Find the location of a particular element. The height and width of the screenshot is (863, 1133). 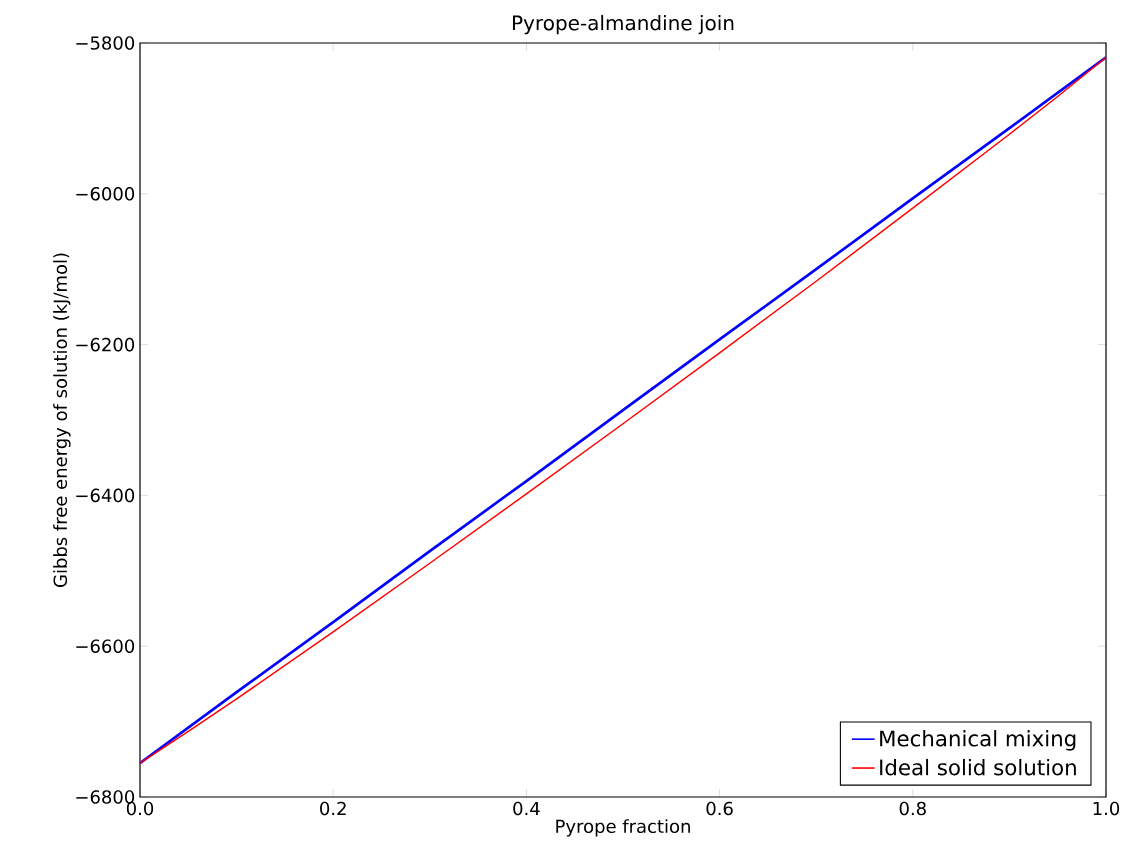

legend-label: Mechanical mixing is located at coordinates (978, 740).